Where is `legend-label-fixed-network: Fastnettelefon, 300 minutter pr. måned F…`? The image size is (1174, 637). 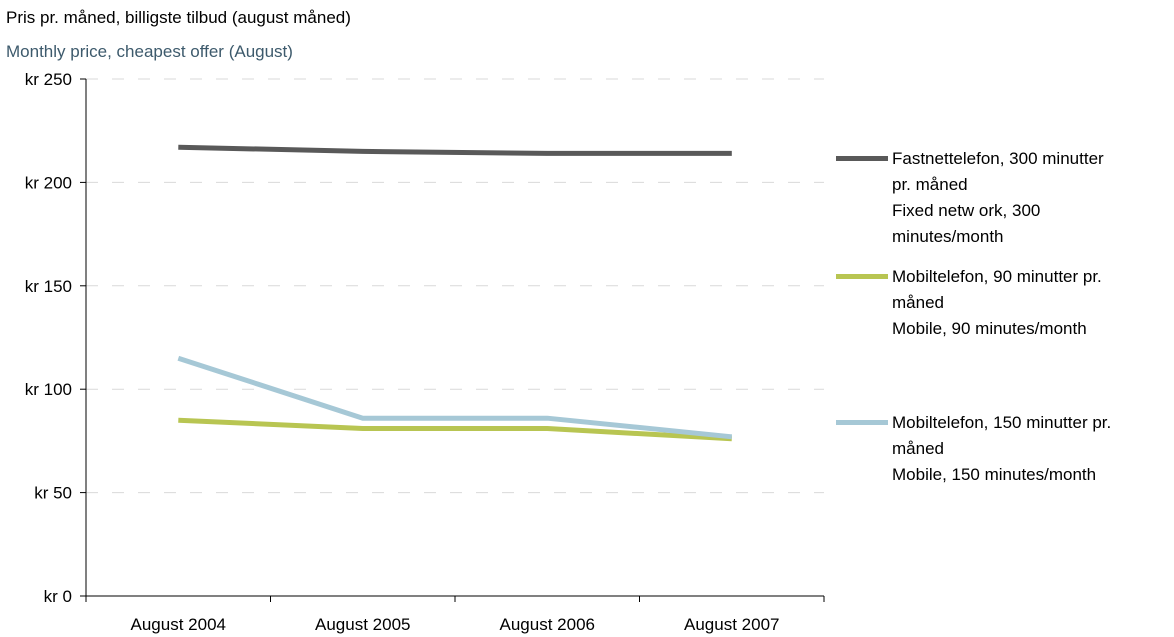 legend-label-fixed-network: Fastnettelefon, 300 minutter pr. måned F… is located at coordinates (1032, 198).